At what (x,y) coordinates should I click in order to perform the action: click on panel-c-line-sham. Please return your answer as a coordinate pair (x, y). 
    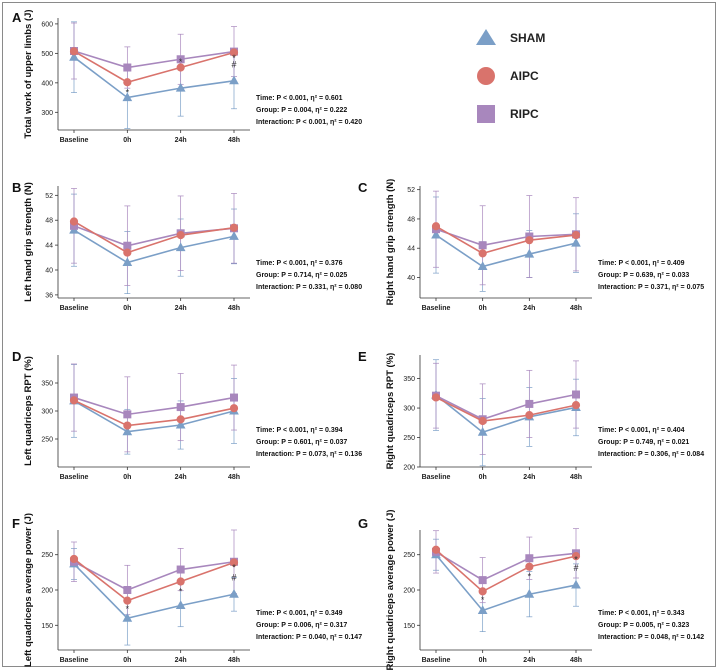
    Looking at the image, I should click on (506, 251).